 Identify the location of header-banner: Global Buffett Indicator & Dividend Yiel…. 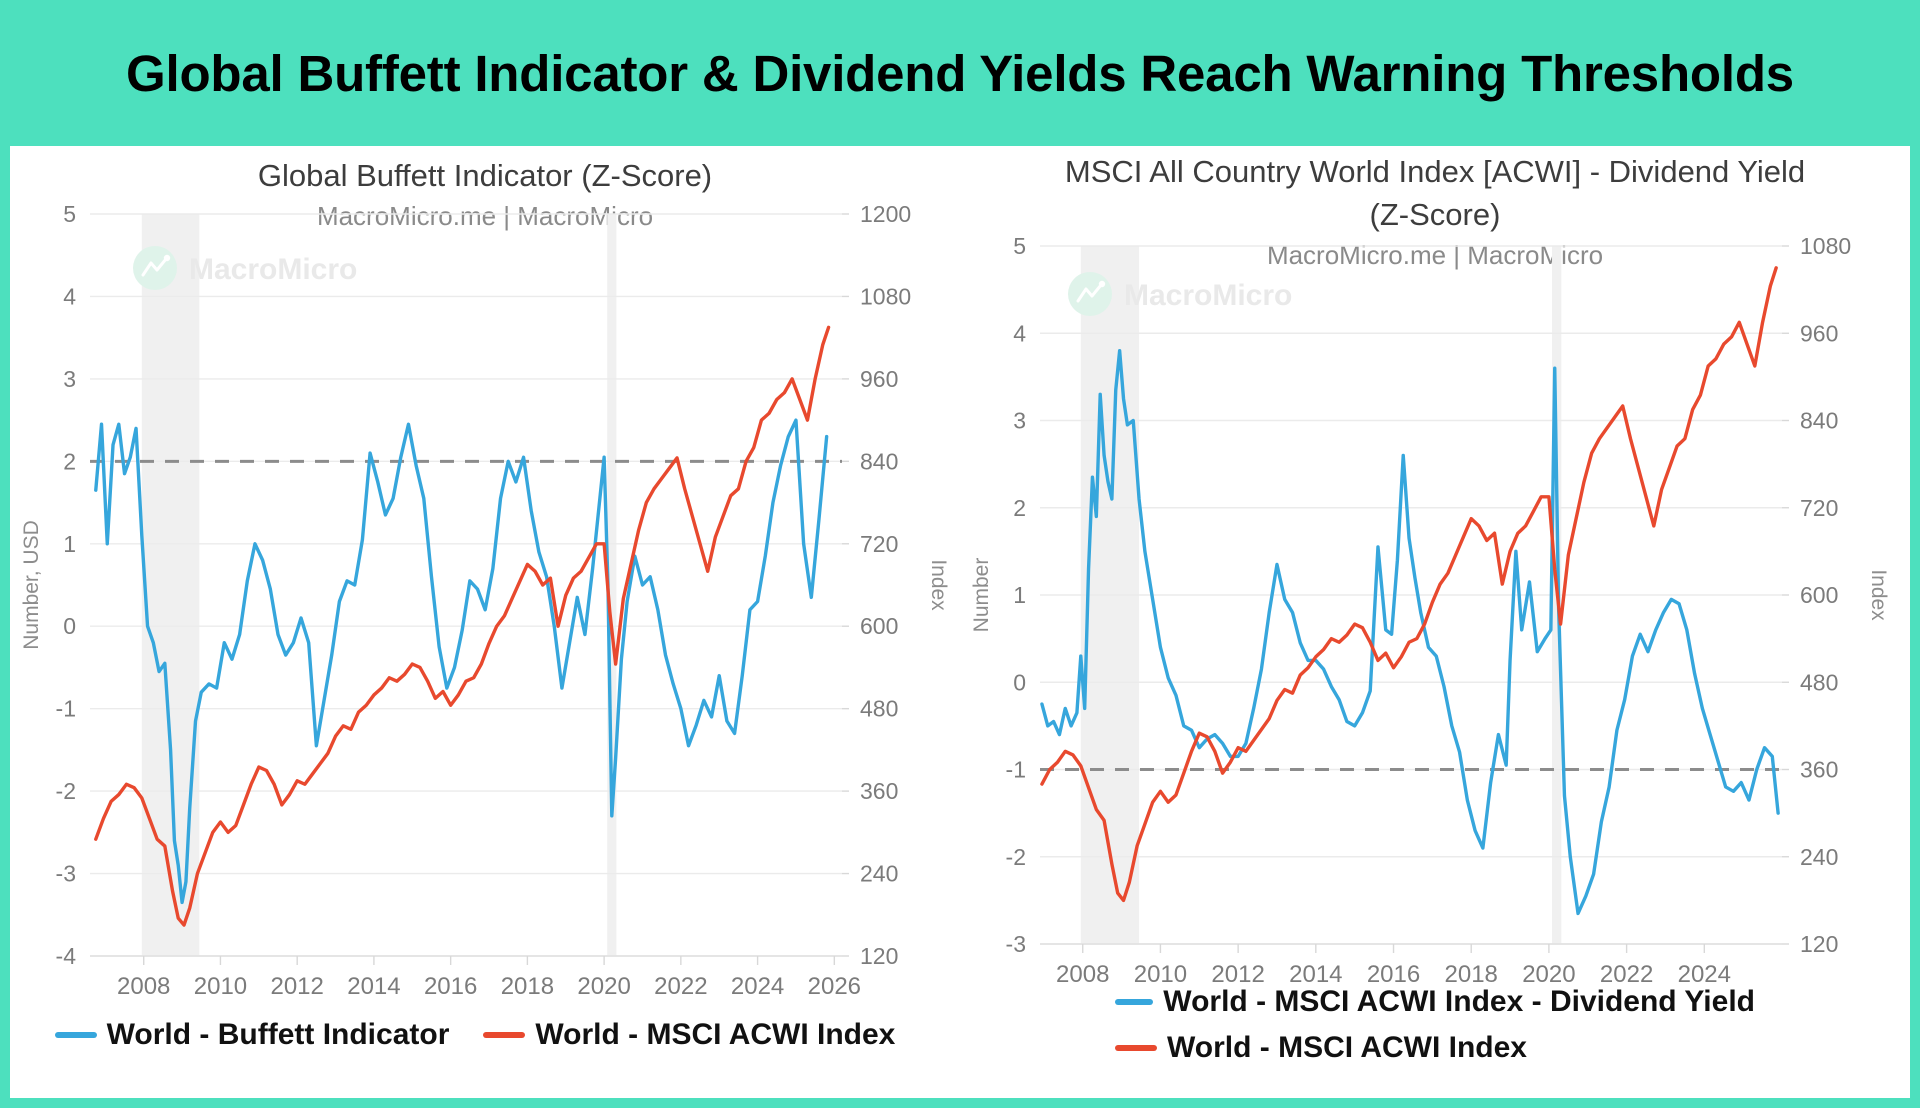
(960, 73).